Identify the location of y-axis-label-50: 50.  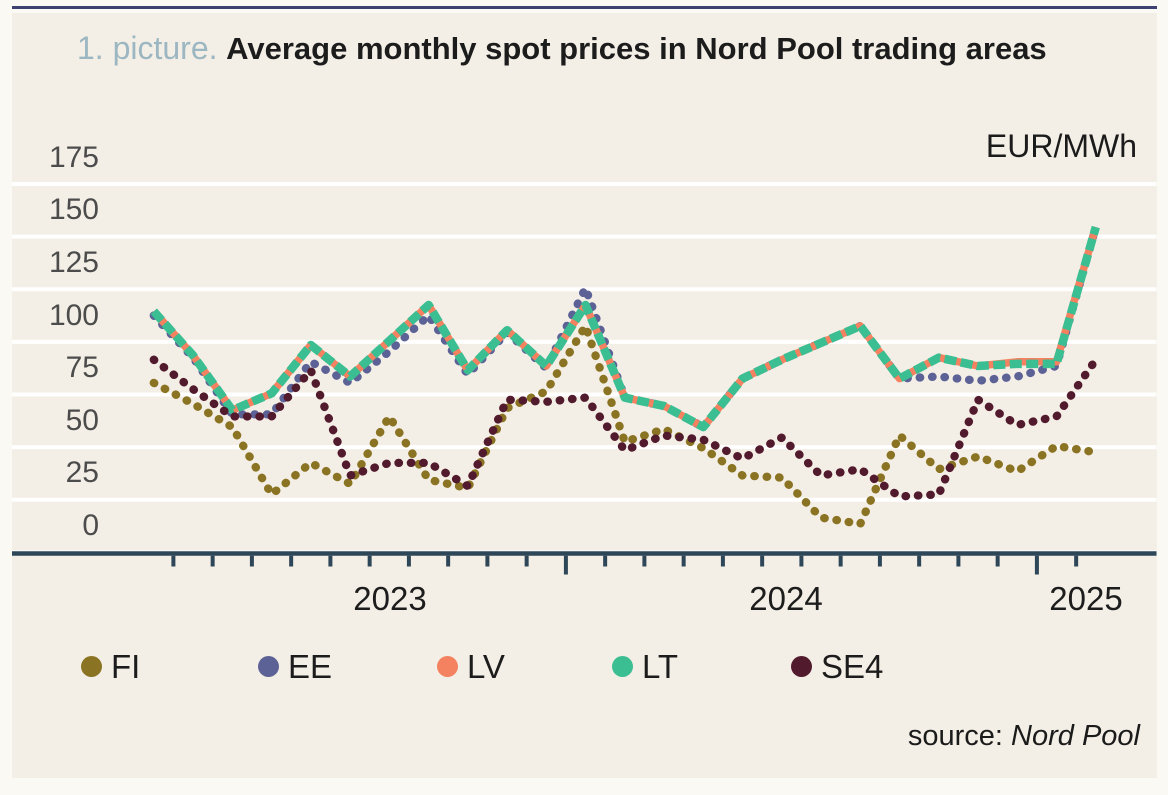
(82, 420).